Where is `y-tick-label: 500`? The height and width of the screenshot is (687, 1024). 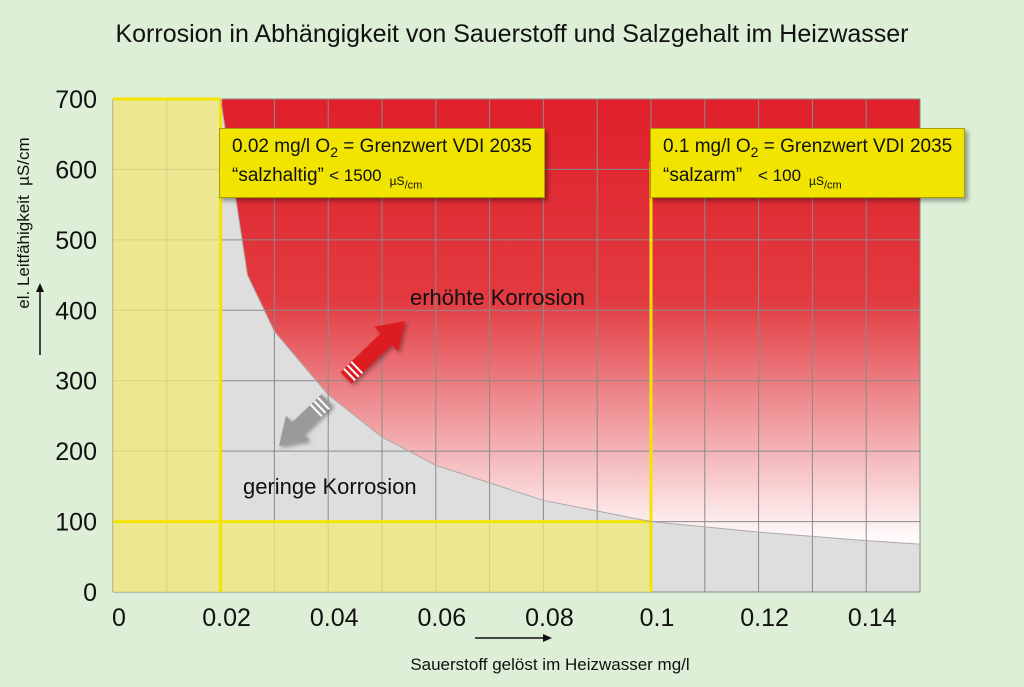 y-tick-label: 500 is located at coordinates (76, 241).